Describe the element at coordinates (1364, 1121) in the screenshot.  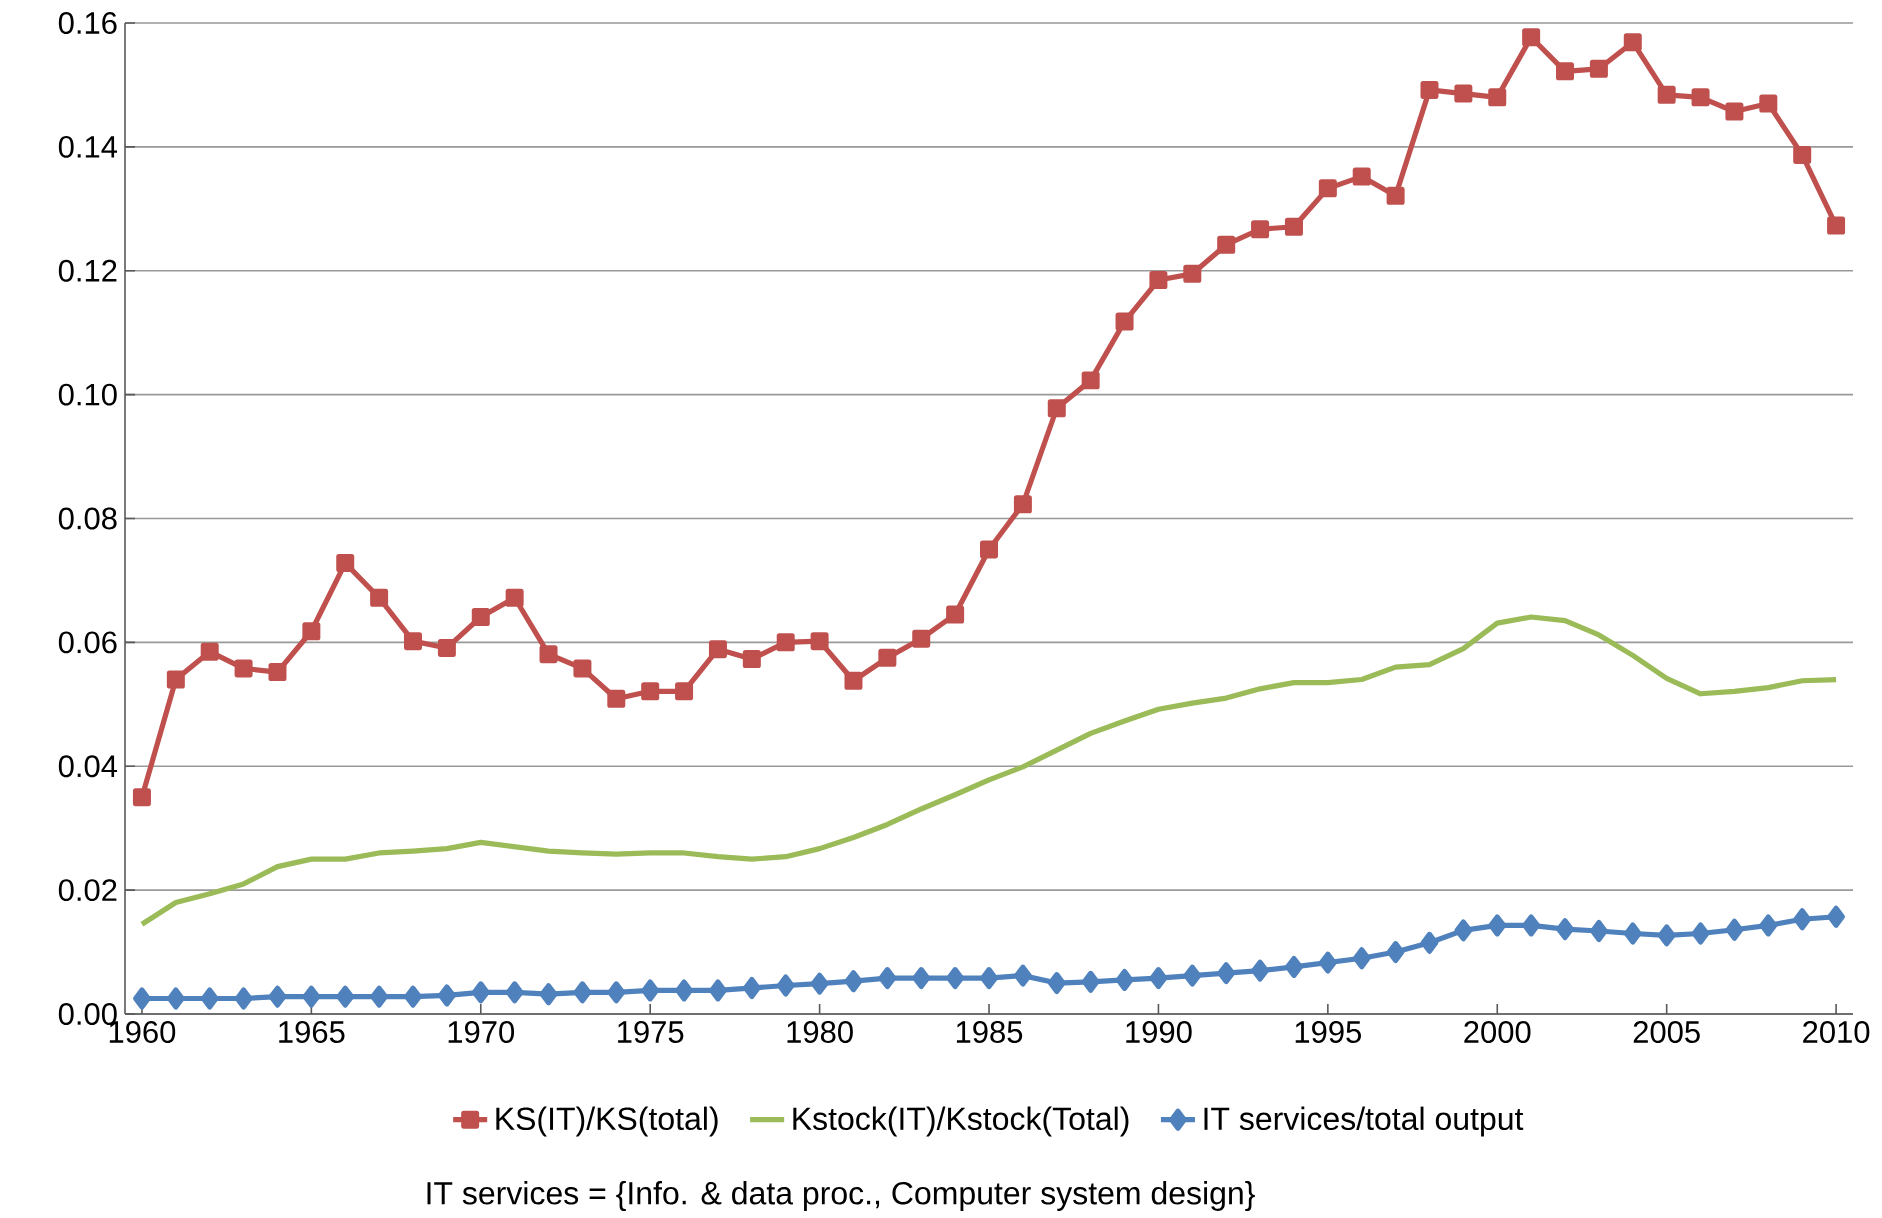
I see `legend-label: IT services/total output` at that location.